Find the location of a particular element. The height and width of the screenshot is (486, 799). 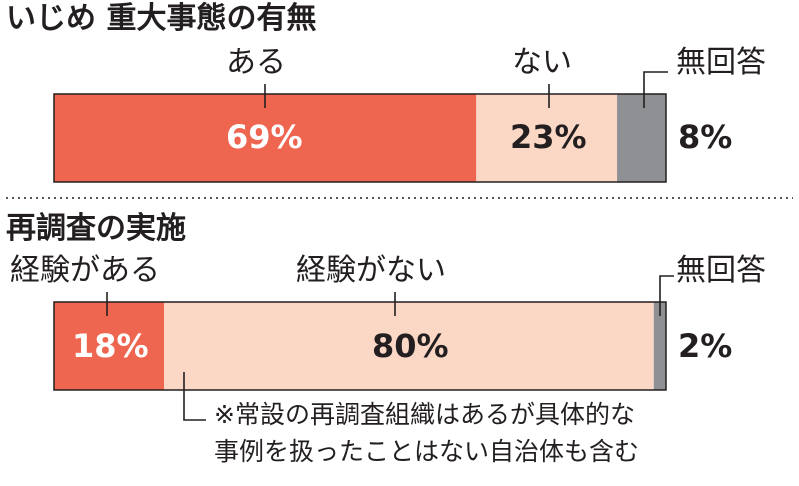

chart1-title: いじめ 重大事態の有無 is located at coordinates (161, 18).